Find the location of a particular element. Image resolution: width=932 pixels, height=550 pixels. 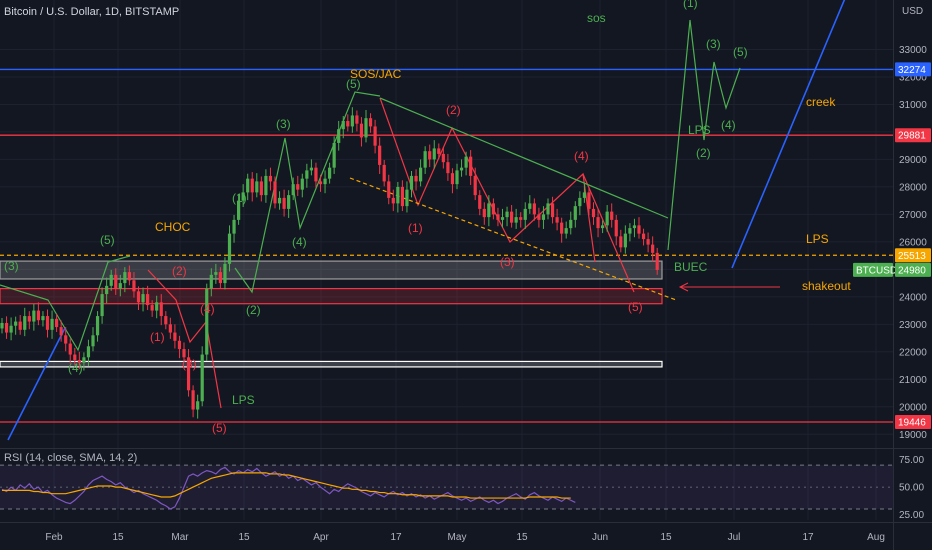

price-tick-label: 23000 is located at coordinates (913, 325).